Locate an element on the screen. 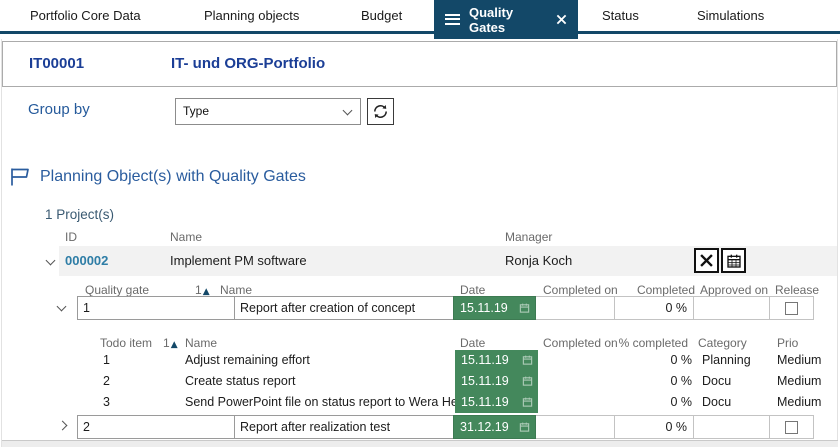 Image resolution: width=840 pixels, height=447 pixels. todo-col-item: Todo item is located at coordinates (126, 343).